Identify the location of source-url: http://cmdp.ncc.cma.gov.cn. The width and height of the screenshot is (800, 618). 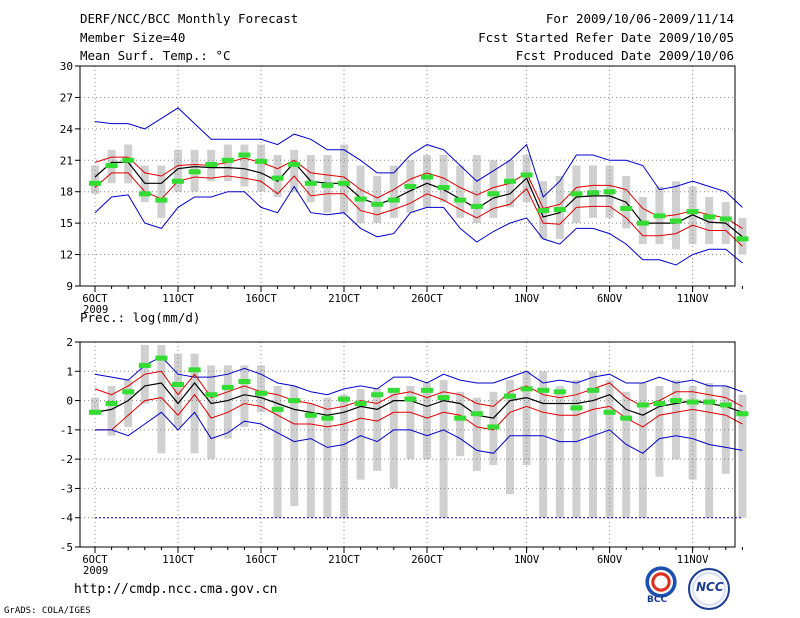
(176, 589).